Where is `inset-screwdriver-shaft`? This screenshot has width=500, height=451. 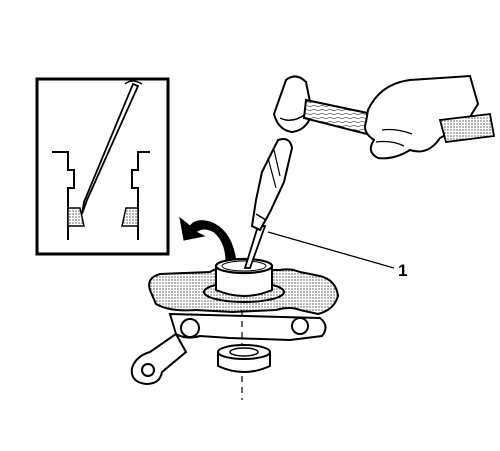
inset-screwdriver-shaft is located at coordinates (110, 148).